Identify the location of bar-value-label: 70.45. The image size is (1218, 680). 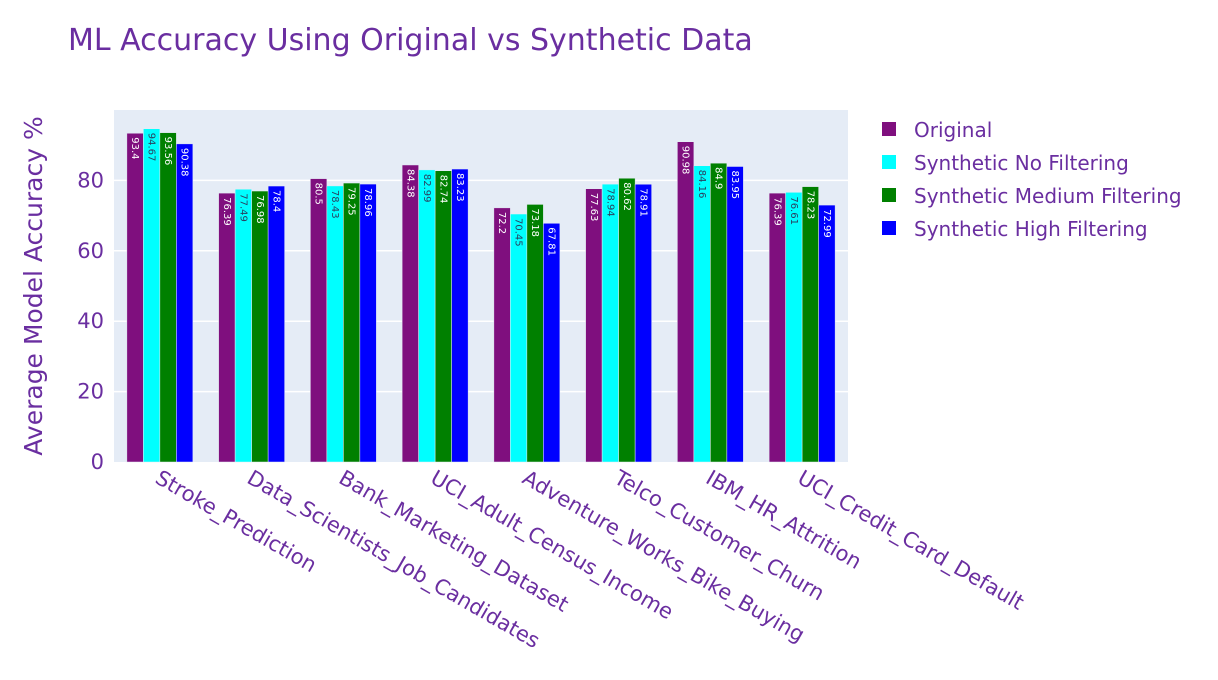
(518, 232).